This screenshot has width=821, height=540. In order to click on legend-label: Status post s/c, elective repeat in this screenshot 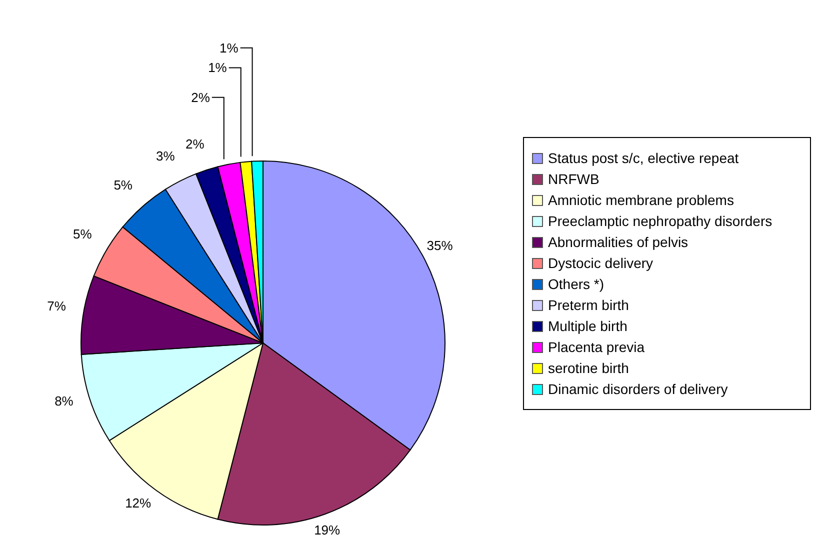, I will do `click(643, 157)`.